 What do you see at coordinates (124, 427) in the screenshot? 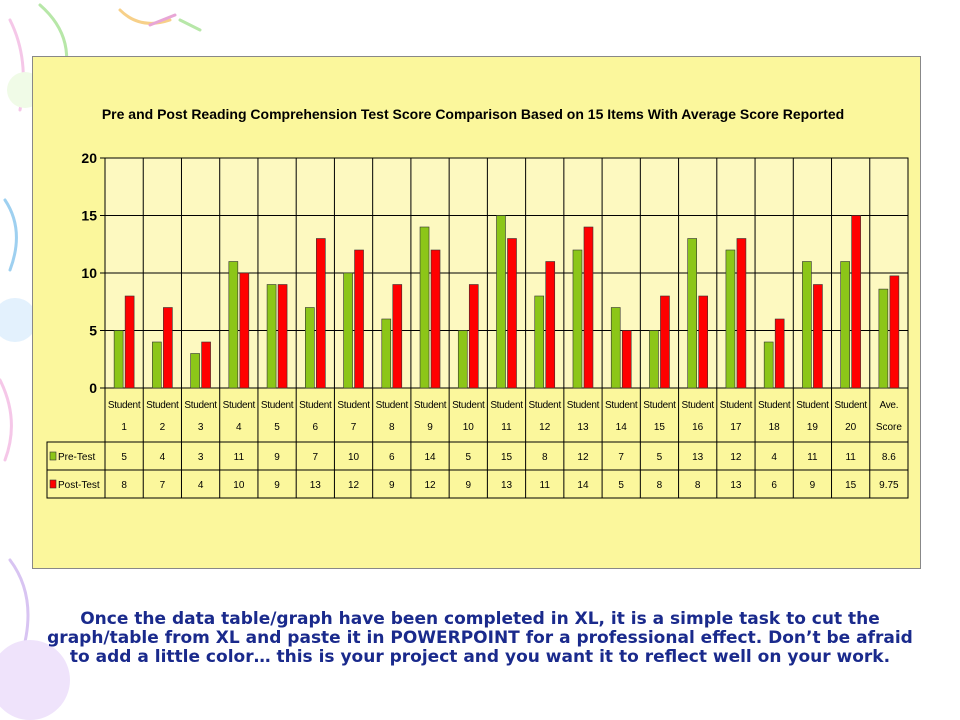
I see `x-tick-label-line2: 1` at bounding box center [124, 427].